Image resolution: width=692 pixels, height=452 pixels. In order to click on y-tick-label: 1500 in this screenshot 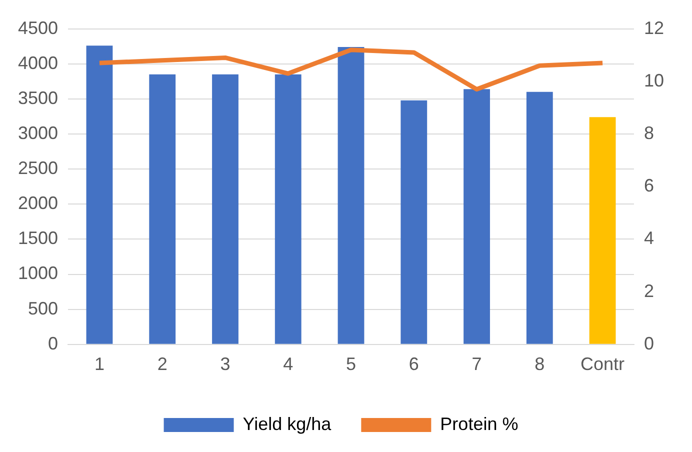, I will do `click(38, 238)`.